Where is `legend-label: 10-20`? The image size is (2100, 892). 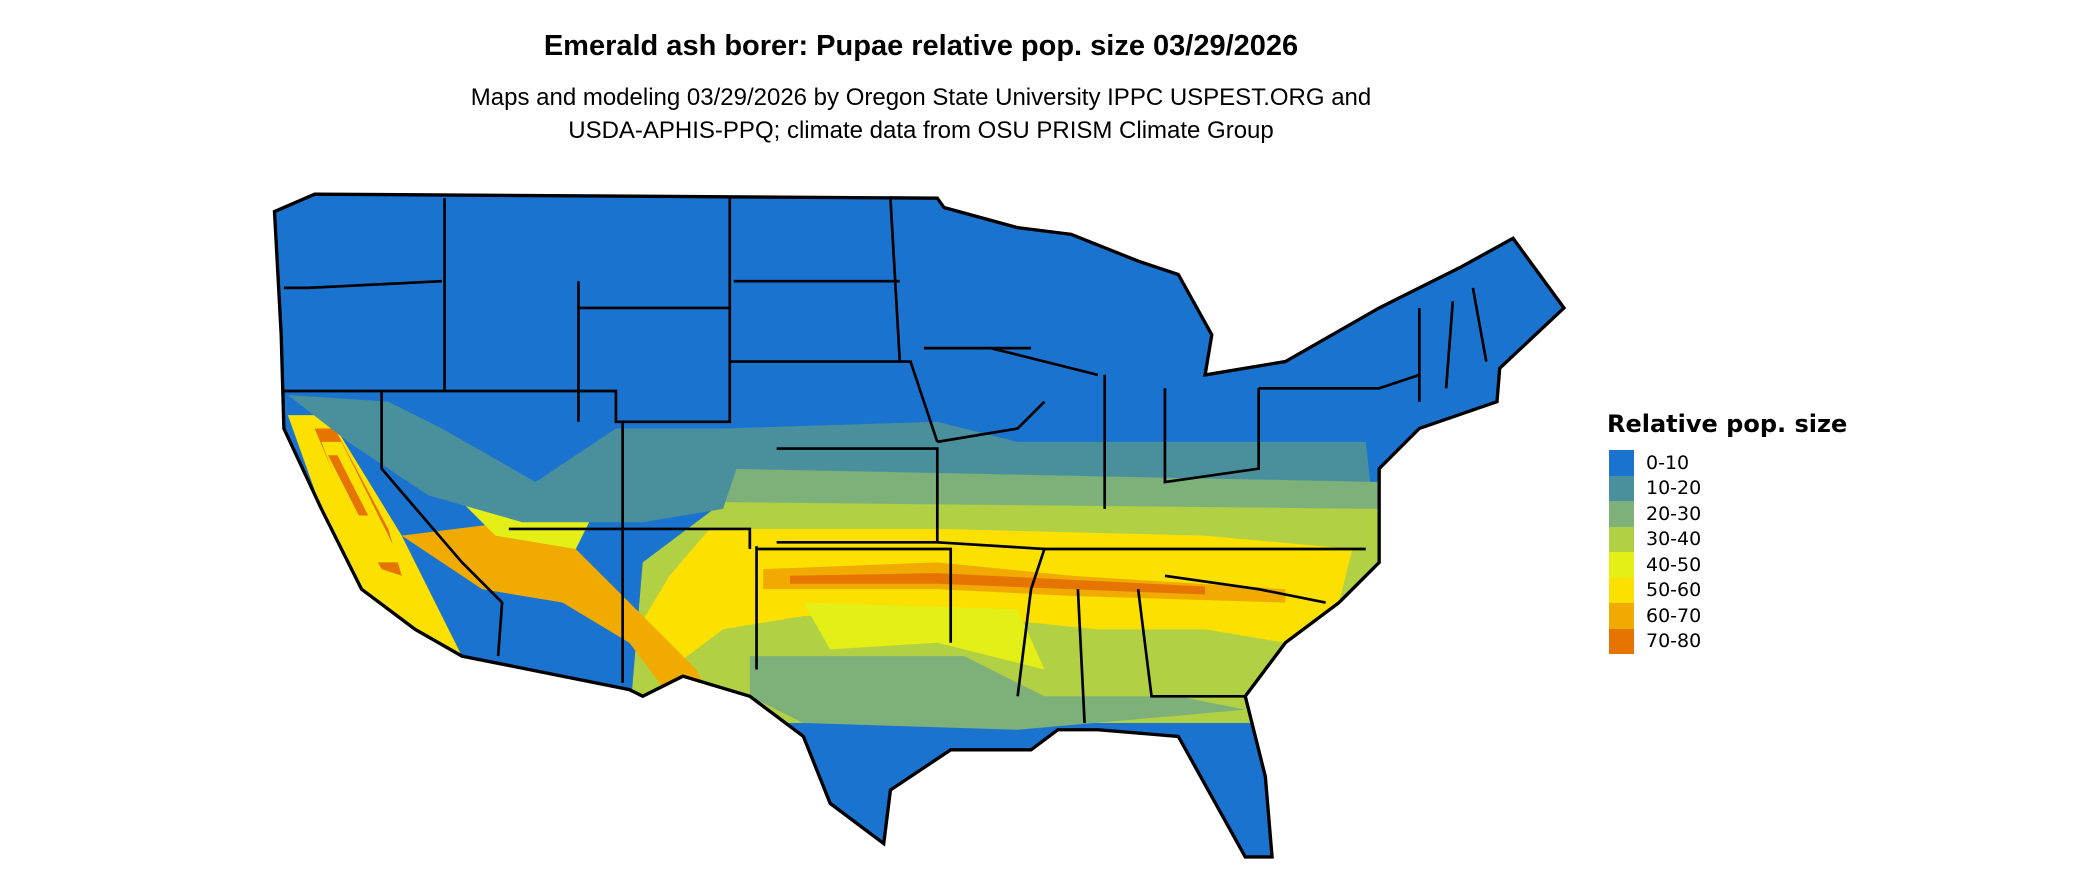 legend-label: 10-20 is located at coordinates (1674, 488).